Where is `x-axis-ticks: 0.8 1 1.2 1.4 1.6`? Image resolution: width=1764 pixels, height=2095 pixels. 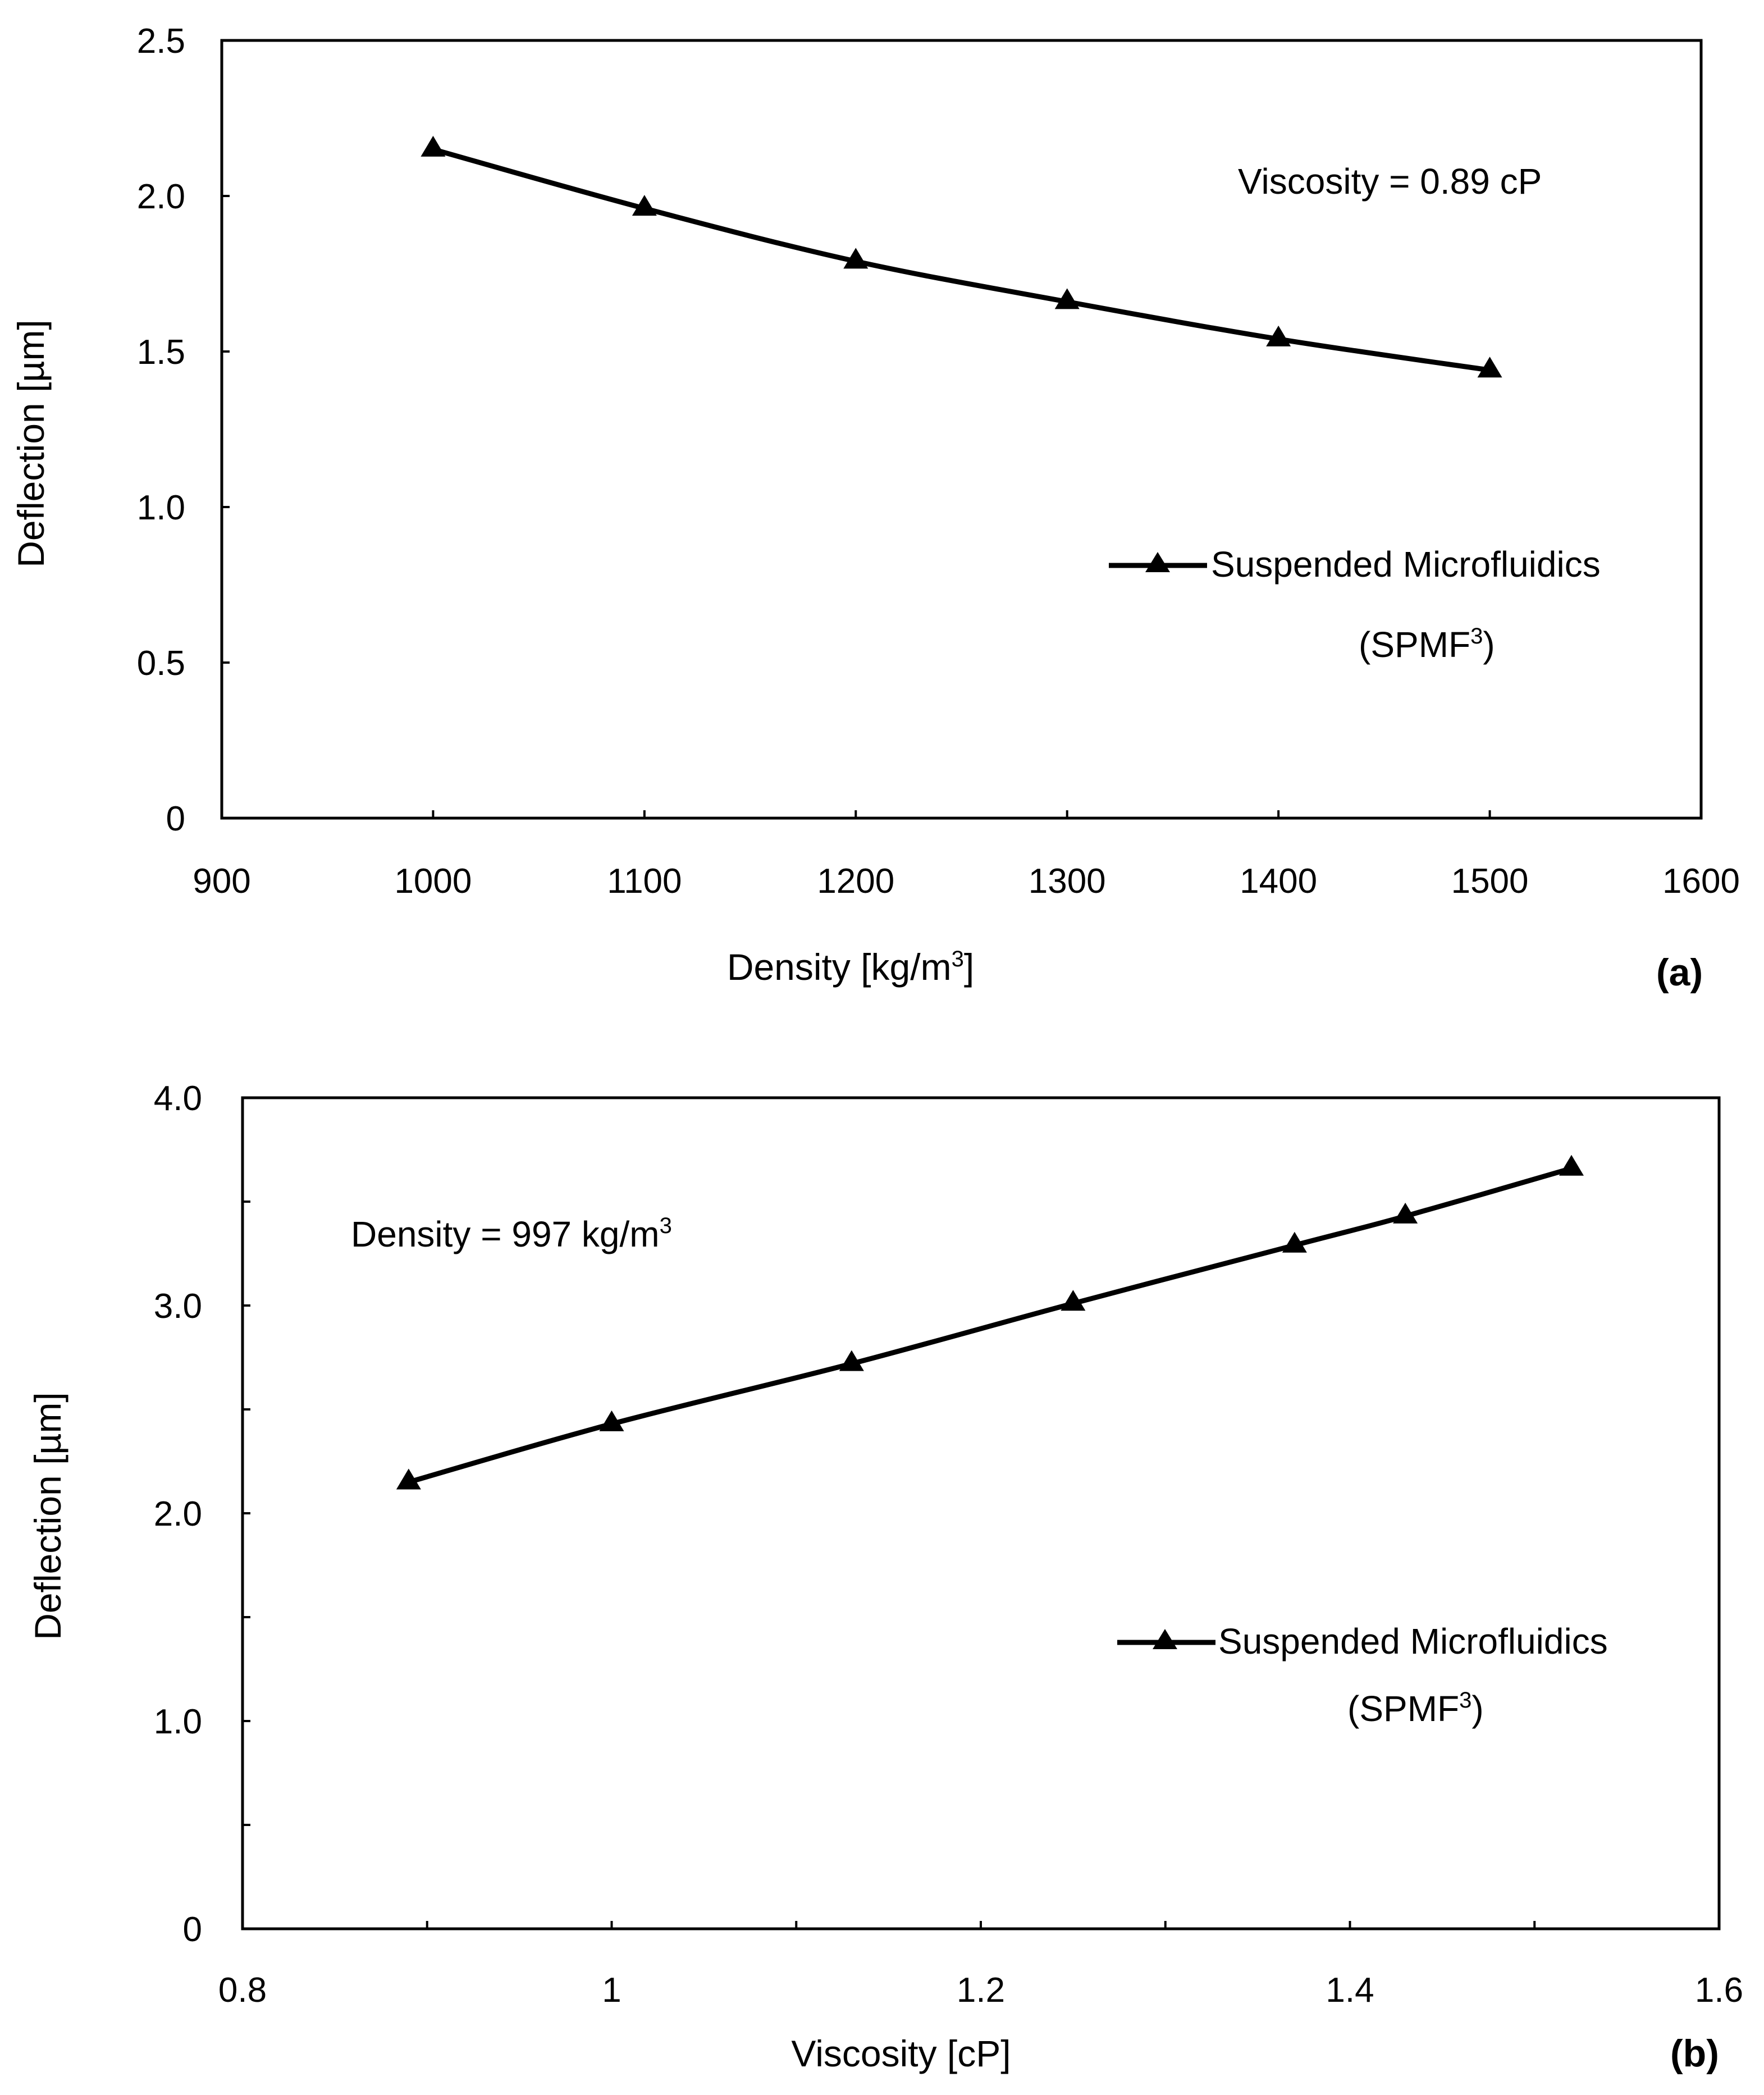 x-axis-ticks: 0.8 1 1.2 1.4 1.6 is located at coordinates (980, 1965).